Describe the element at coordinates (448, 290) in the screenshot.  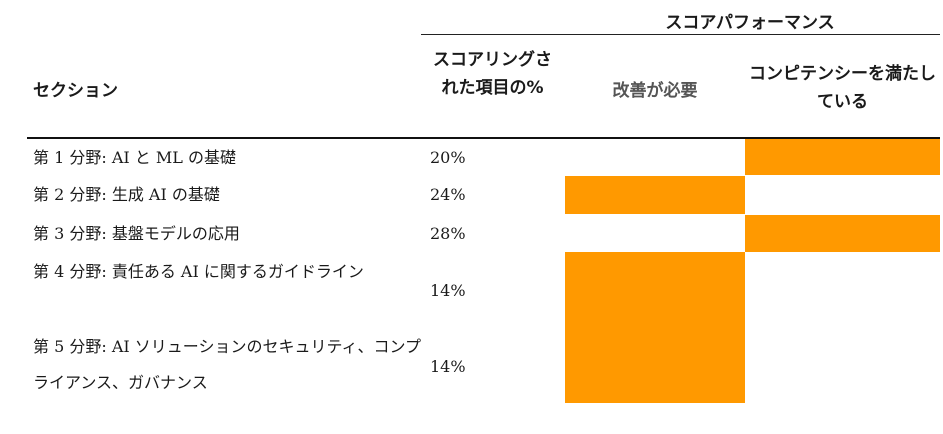
I see `section-percent-4: 14%` at that location.